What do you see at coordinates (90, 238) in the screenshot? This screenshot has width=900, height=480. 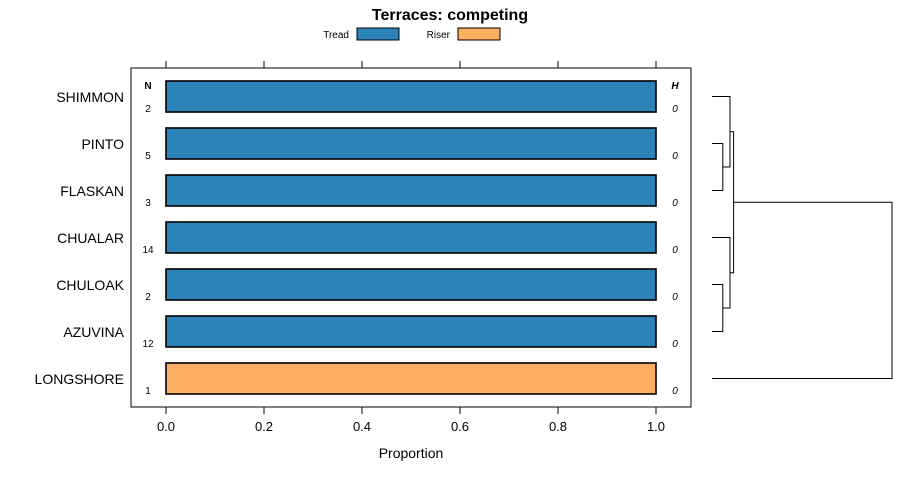 I see `category-label: CHUALAR` at bounding box center [90, 238].